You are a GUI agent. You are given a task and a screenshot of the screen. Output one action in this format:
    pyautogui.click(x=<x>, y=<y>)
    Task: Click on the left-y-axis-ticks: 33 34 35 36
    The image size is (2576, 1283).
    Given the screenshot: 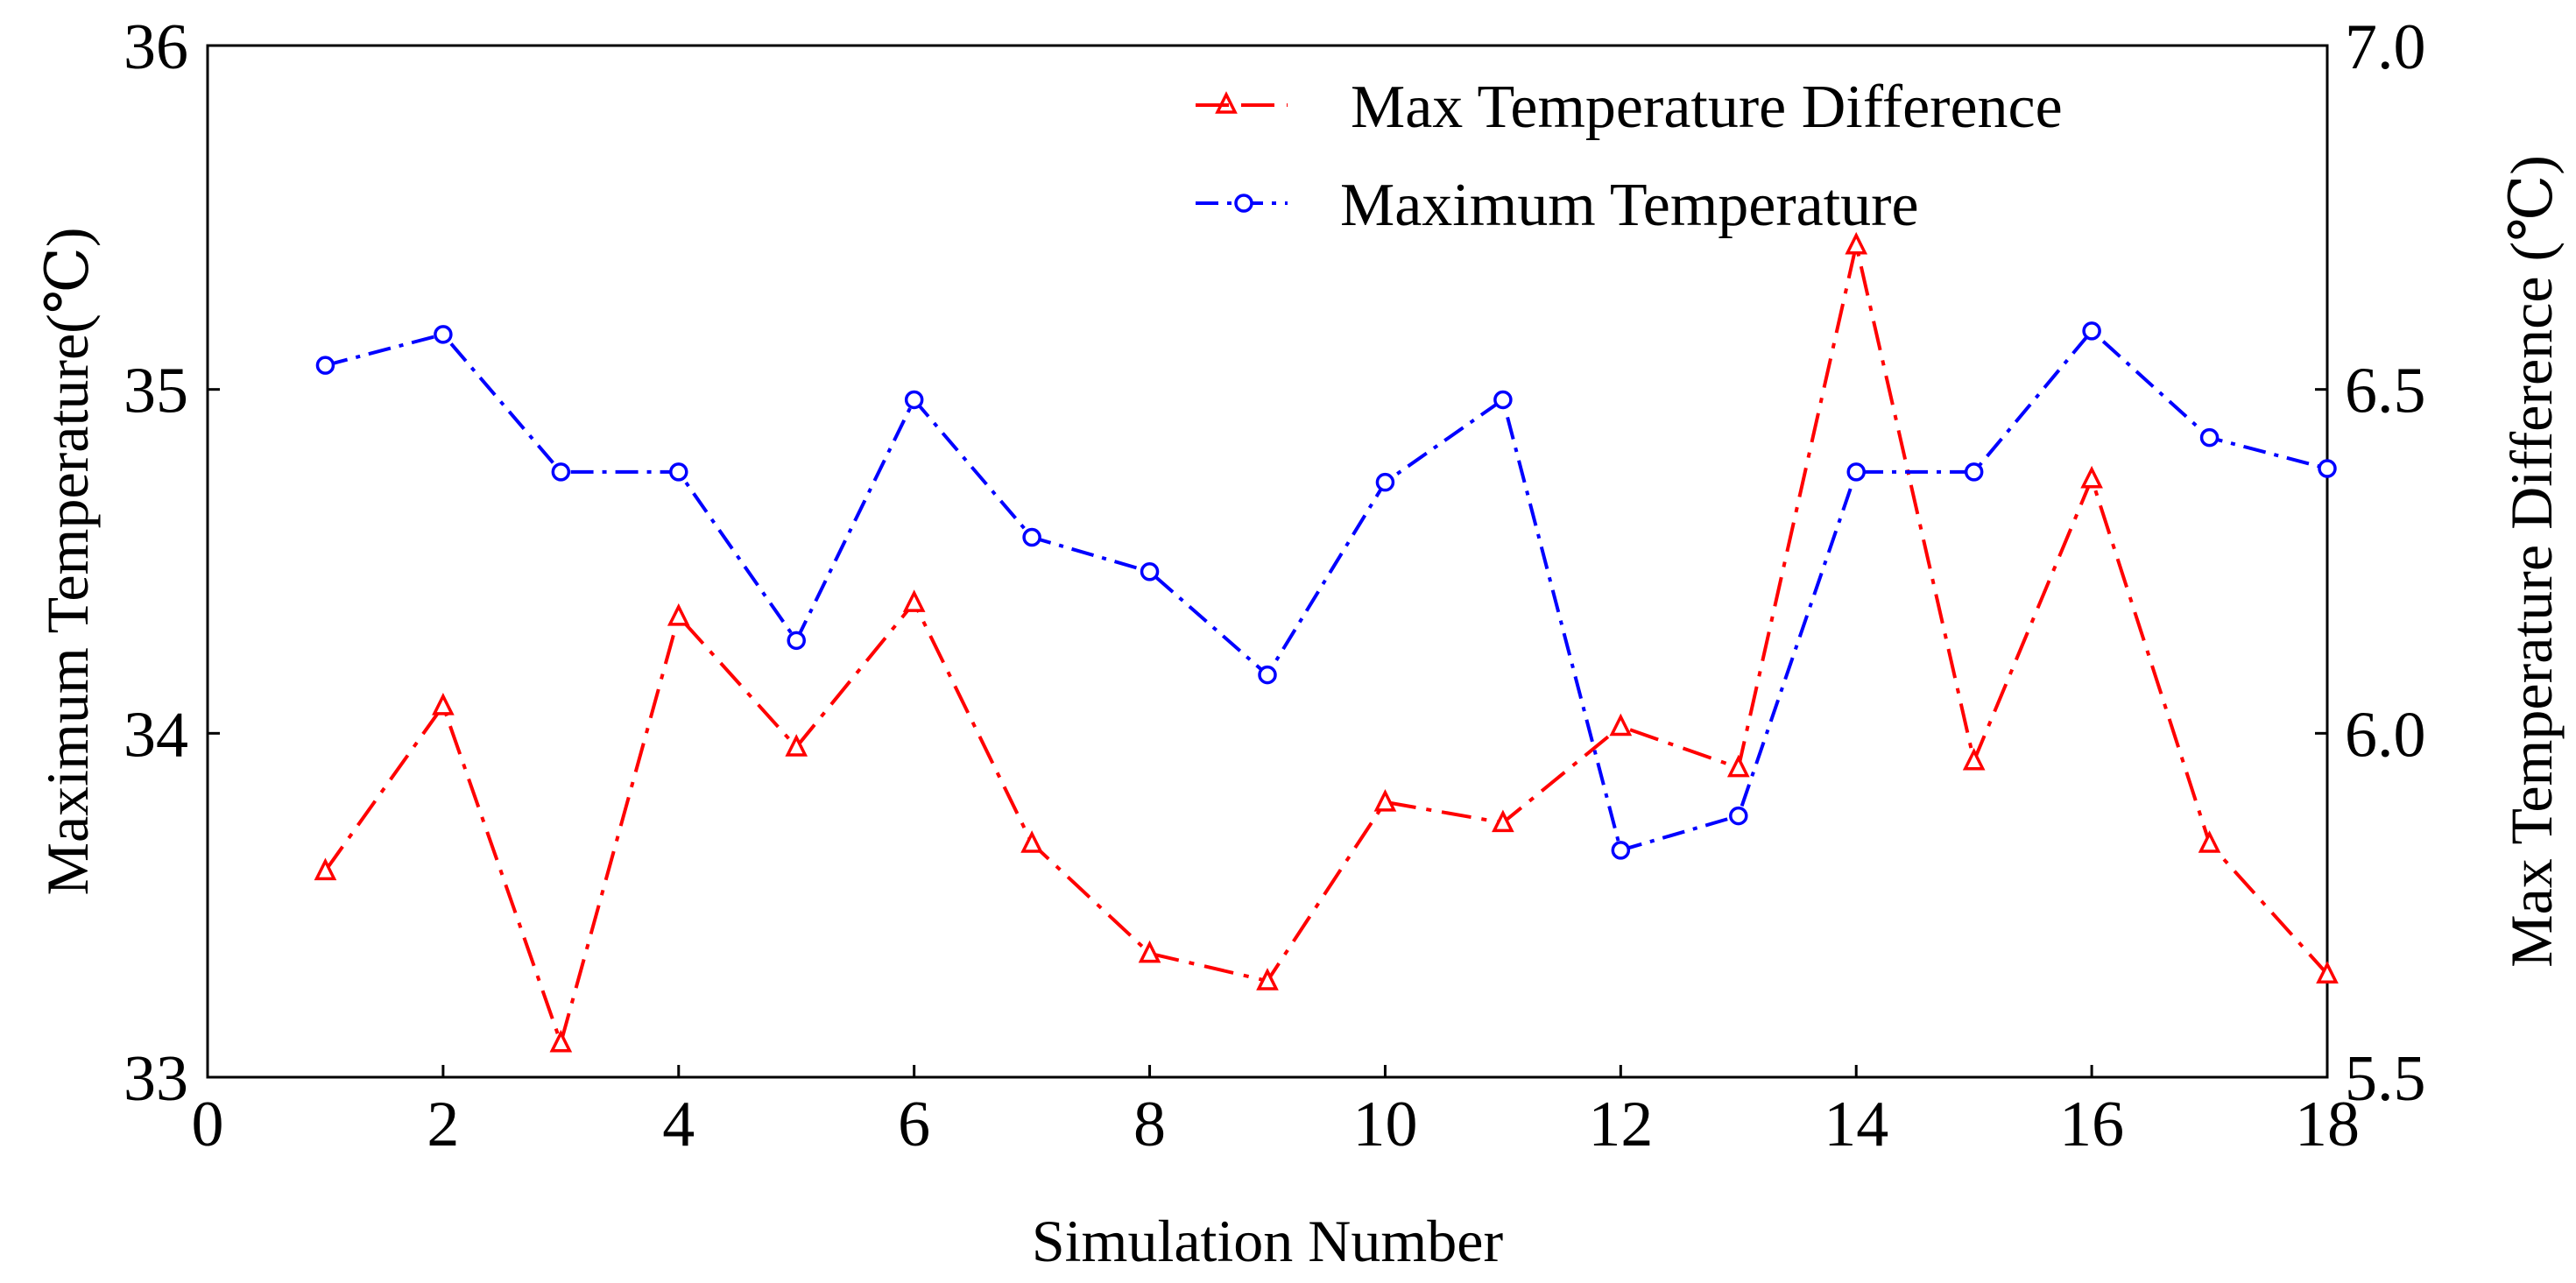 What is the action you would take?
    pyautogui.click(x=172, y=563)
    